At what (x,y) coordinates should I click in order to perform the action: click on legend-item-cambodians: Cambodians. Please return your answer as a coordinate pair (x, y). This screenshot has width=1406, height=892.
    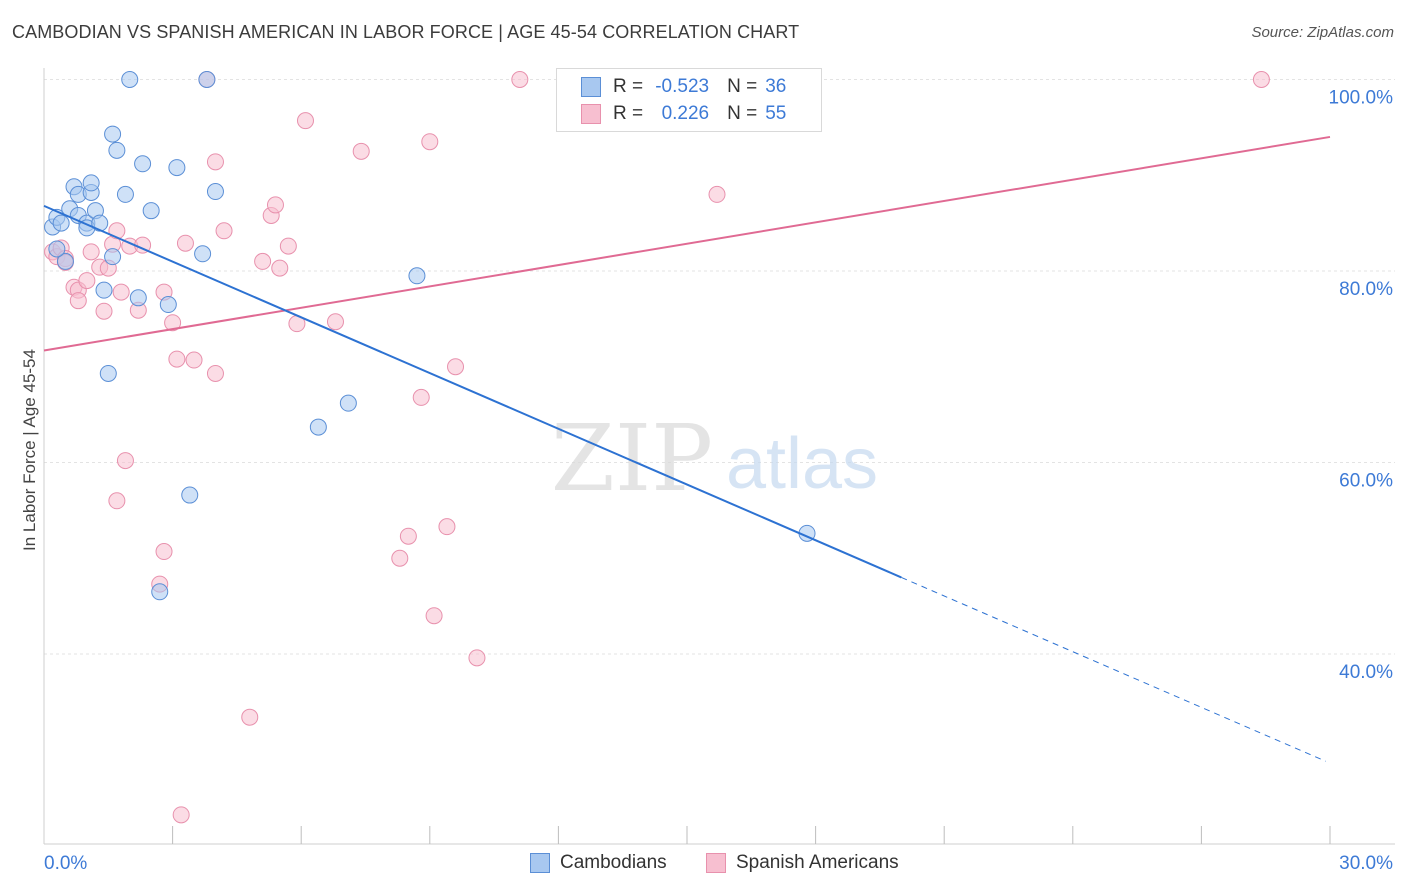
    Looking at the image, I should click on (598, 863).